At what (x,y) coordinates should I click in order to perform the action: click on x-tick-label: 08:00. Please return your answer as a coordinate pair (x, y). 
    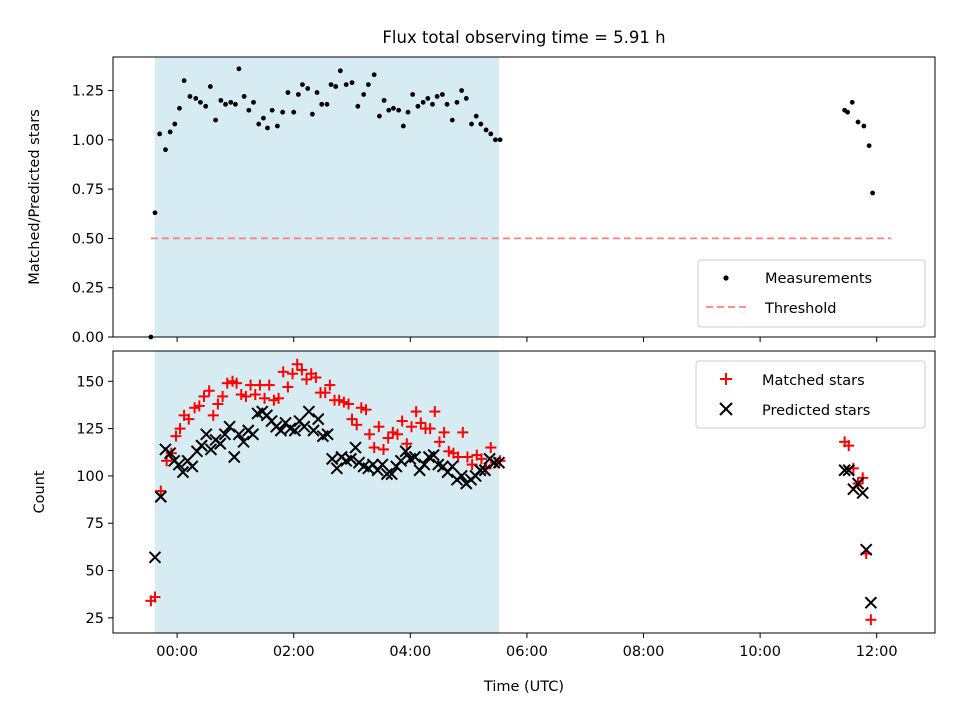
    Looking at the image, I should click on (644, 652).